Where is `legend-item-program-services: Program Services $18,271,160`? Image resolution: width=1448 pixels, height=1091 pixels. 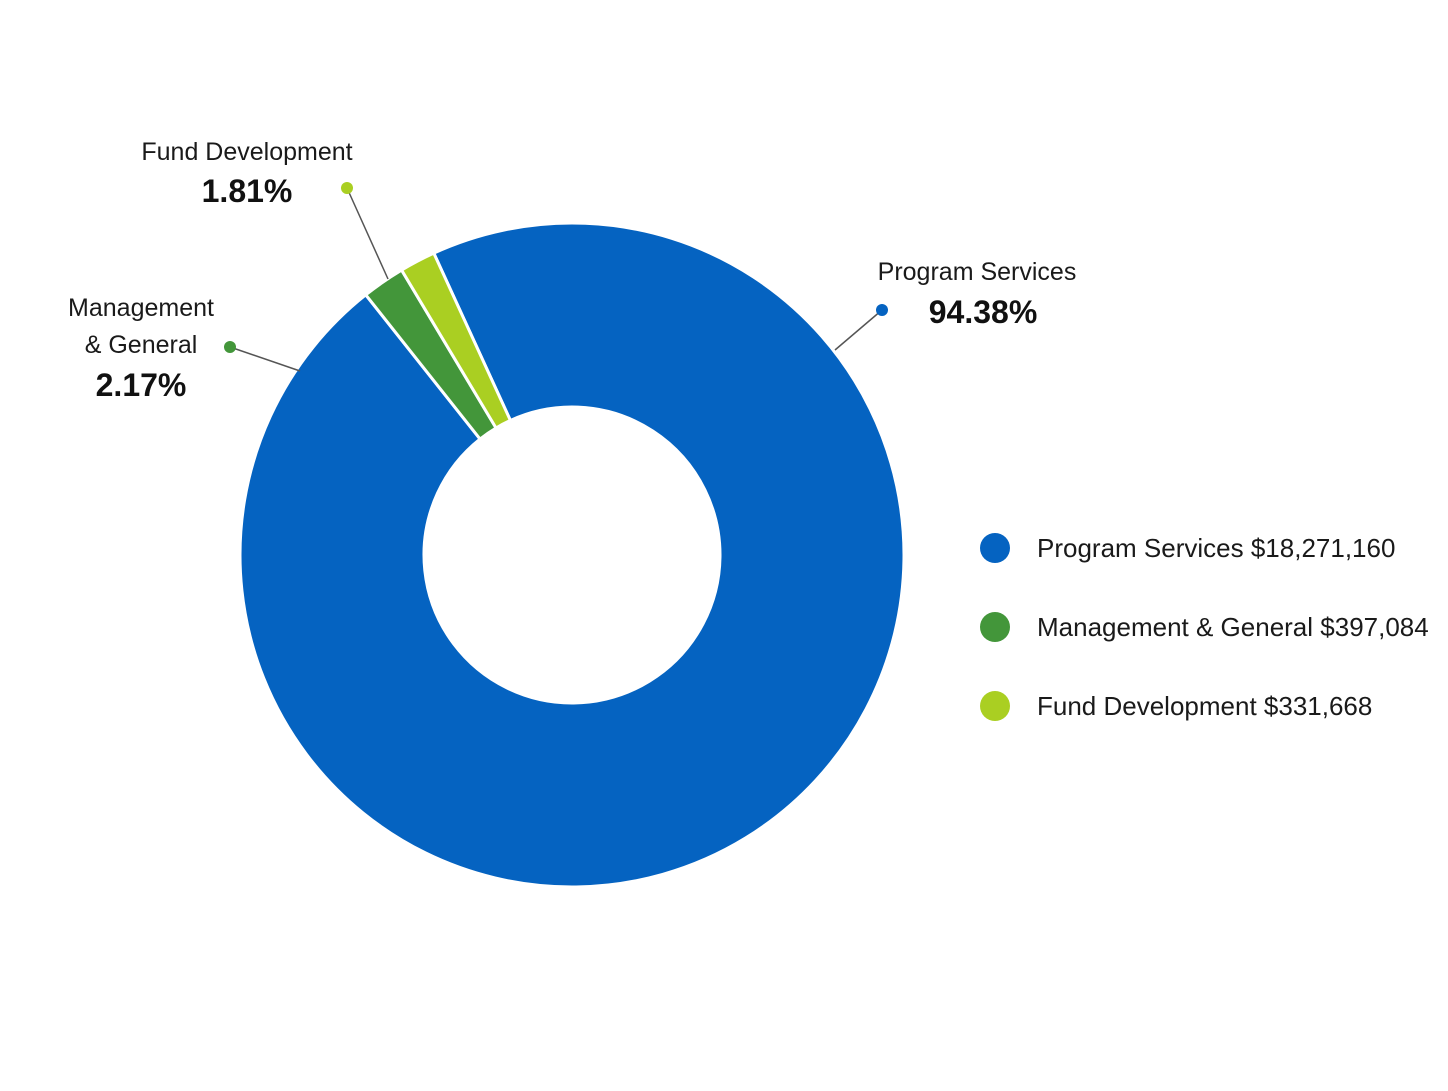 legend-item-program-services: Program Services $18,271,160 is located at coordinates (1187, 548).